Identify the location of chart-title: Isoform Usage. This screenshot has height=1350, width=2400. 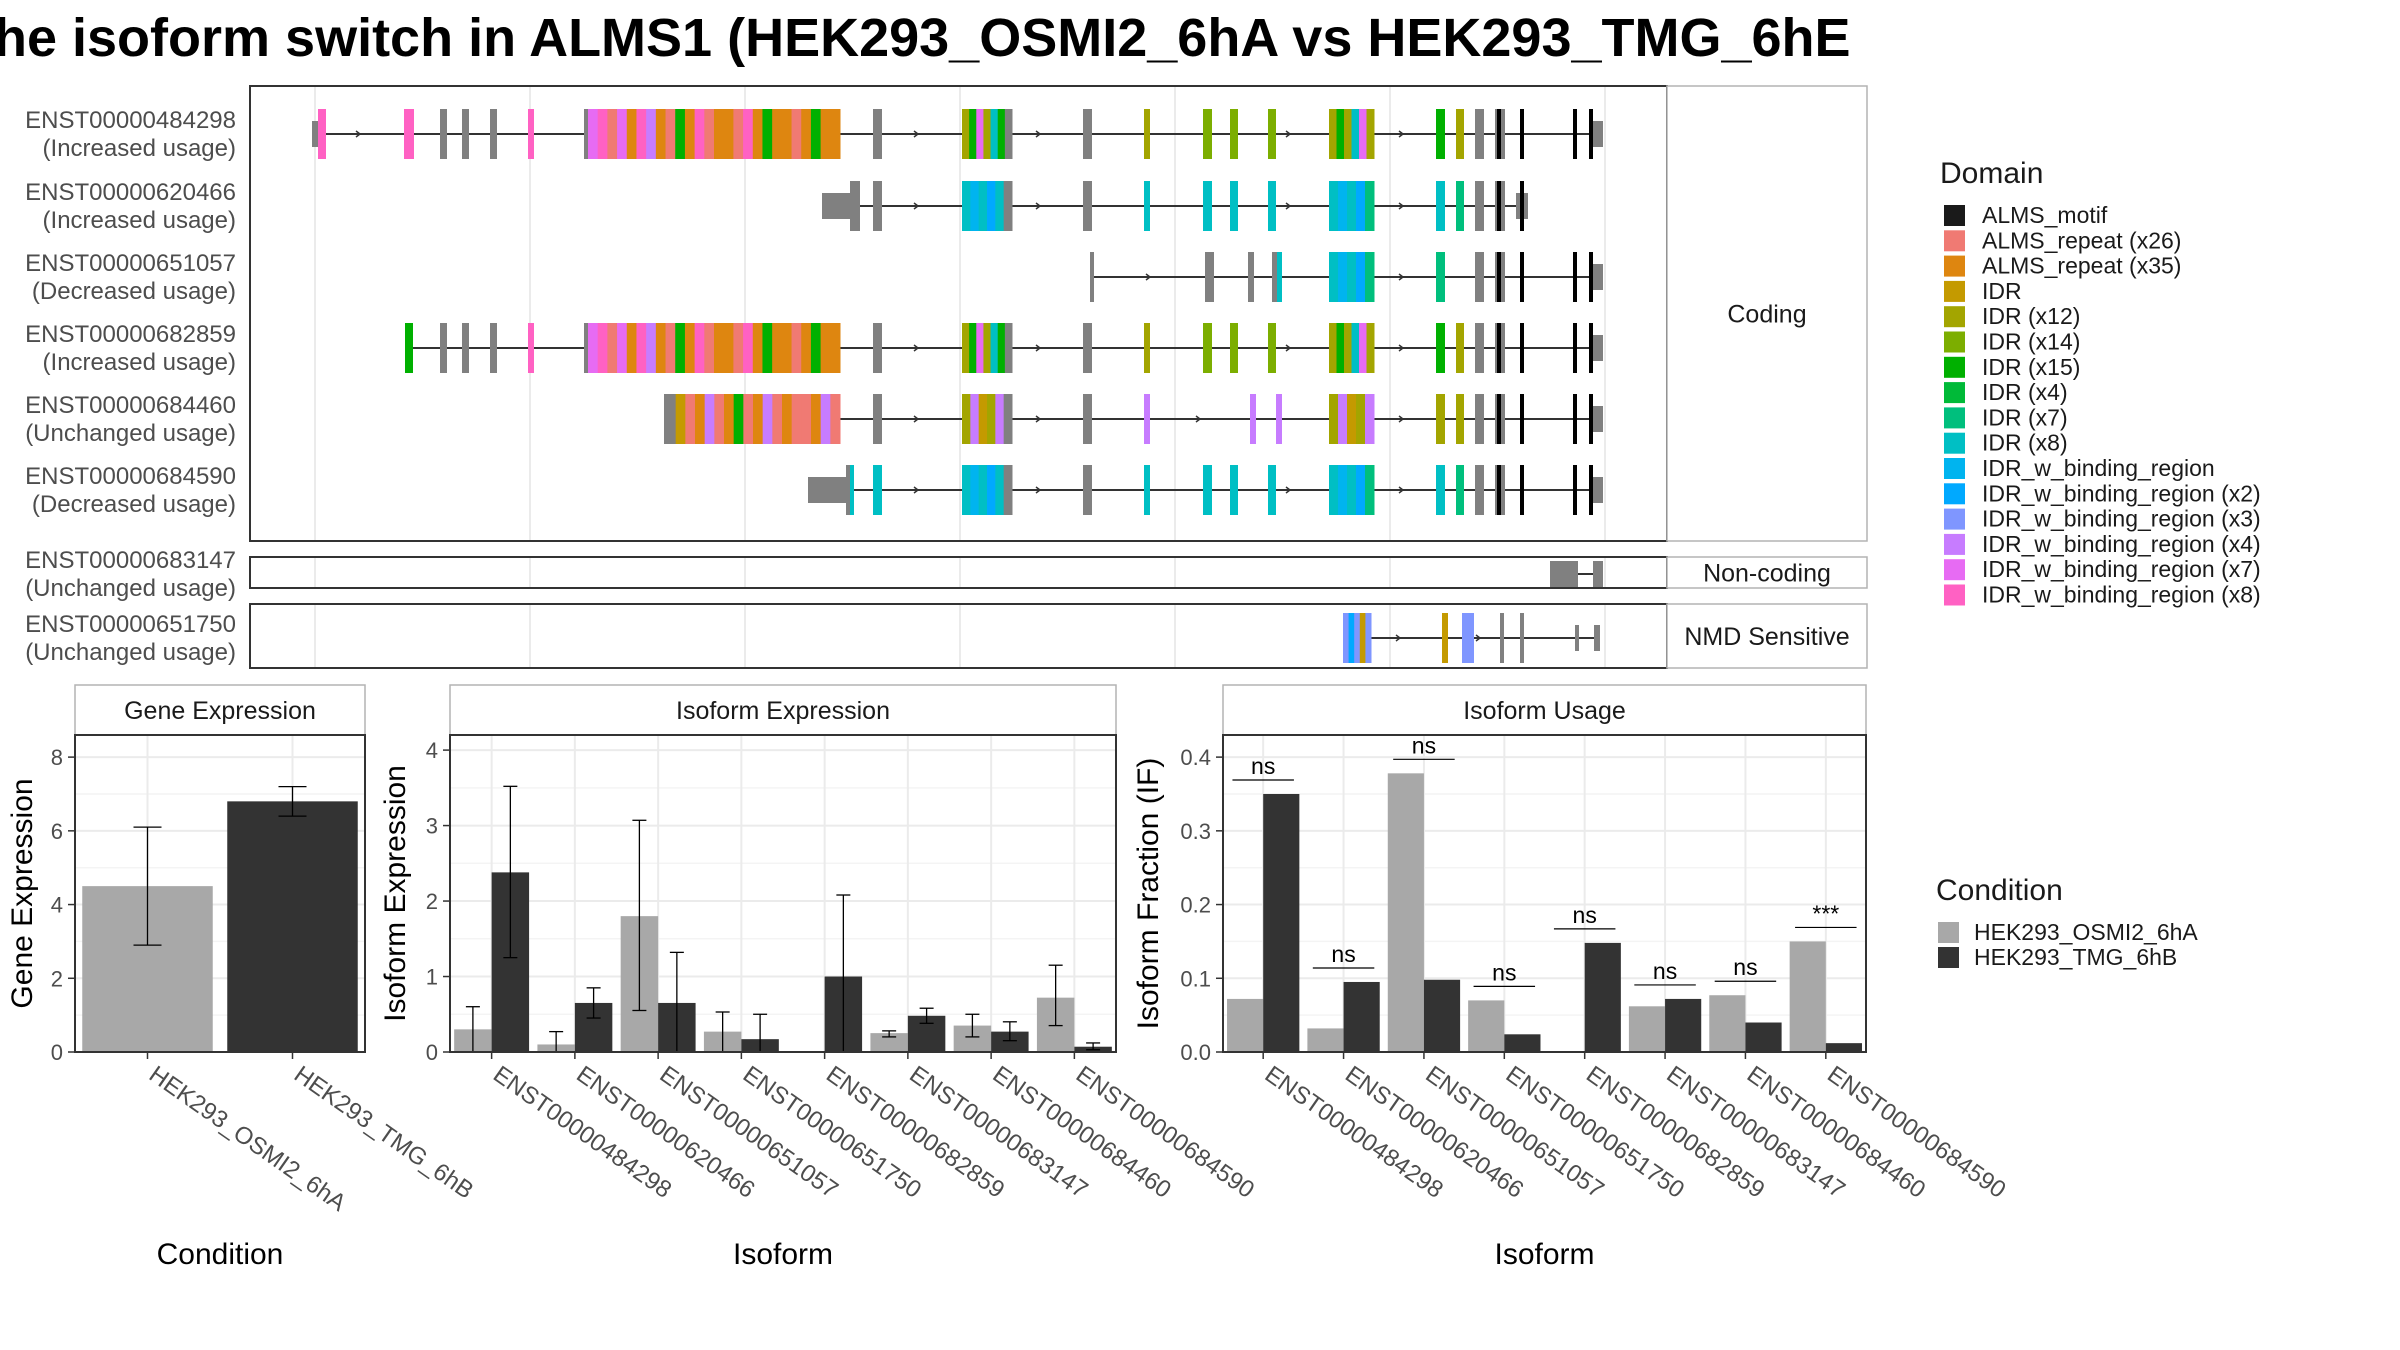
(1544, 711).